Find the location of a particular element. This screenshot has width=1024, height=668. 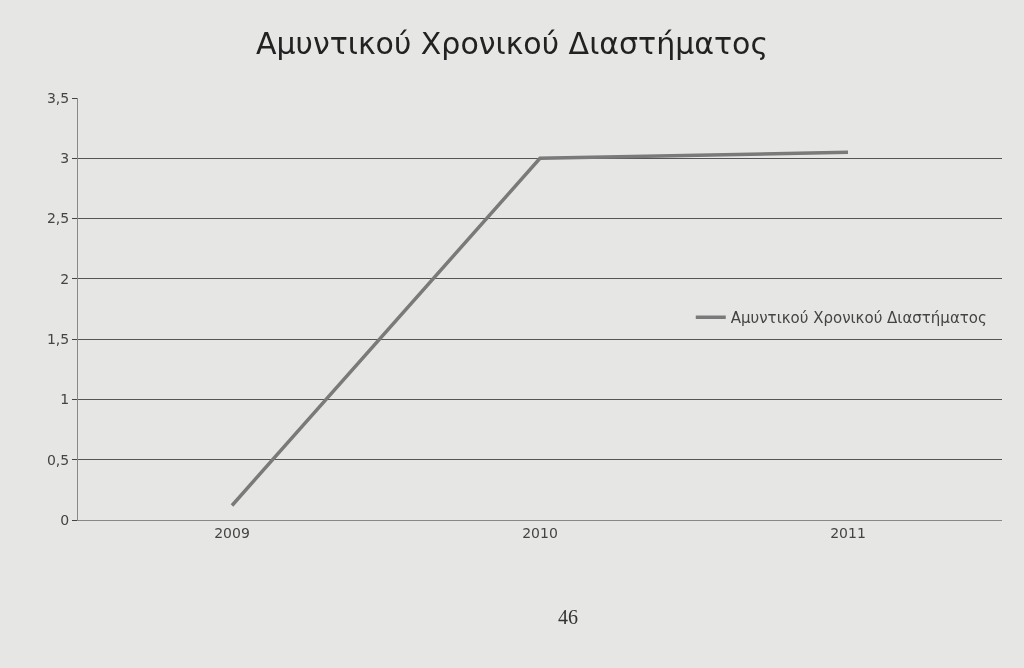

x-tick-label: 2011 is located at coordinates (848, 532).